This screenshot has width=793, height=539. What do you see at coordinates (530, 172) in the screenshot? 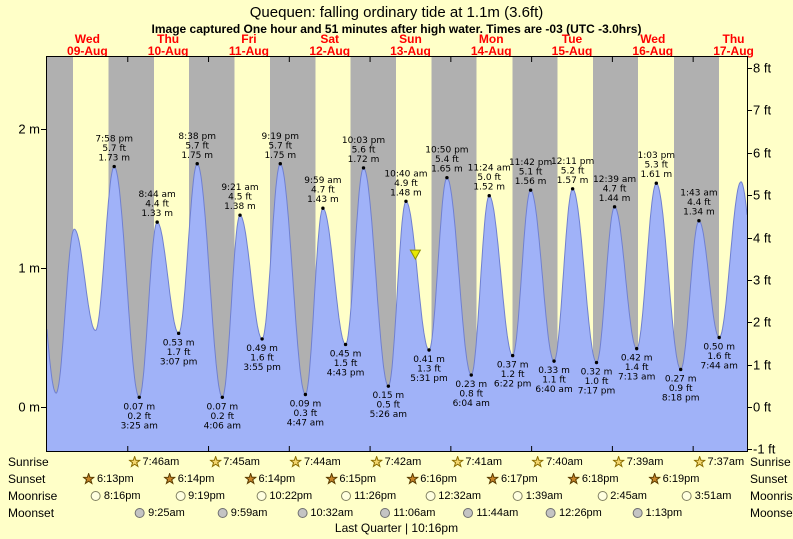
I see `tide-high-label: 11:42 pm 5.1 ft 1.56 m` at bounding box center [530, 172].